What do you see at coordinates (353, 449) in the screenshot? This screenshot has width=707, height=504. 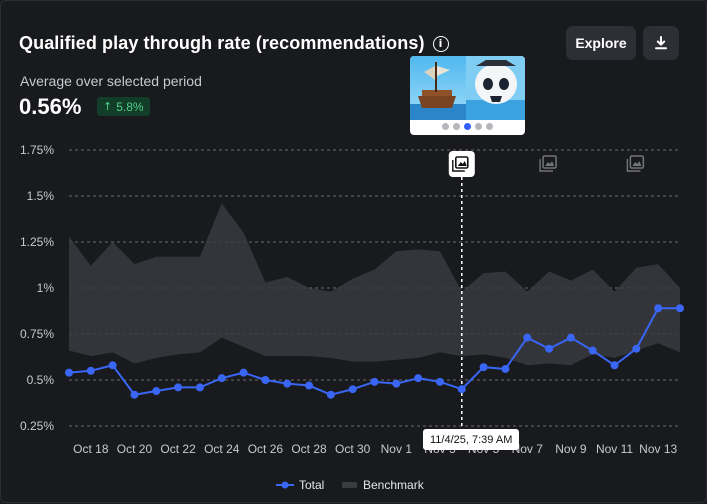 I see `x-tick-label: Oct 30` at bounding box center [353, 449].